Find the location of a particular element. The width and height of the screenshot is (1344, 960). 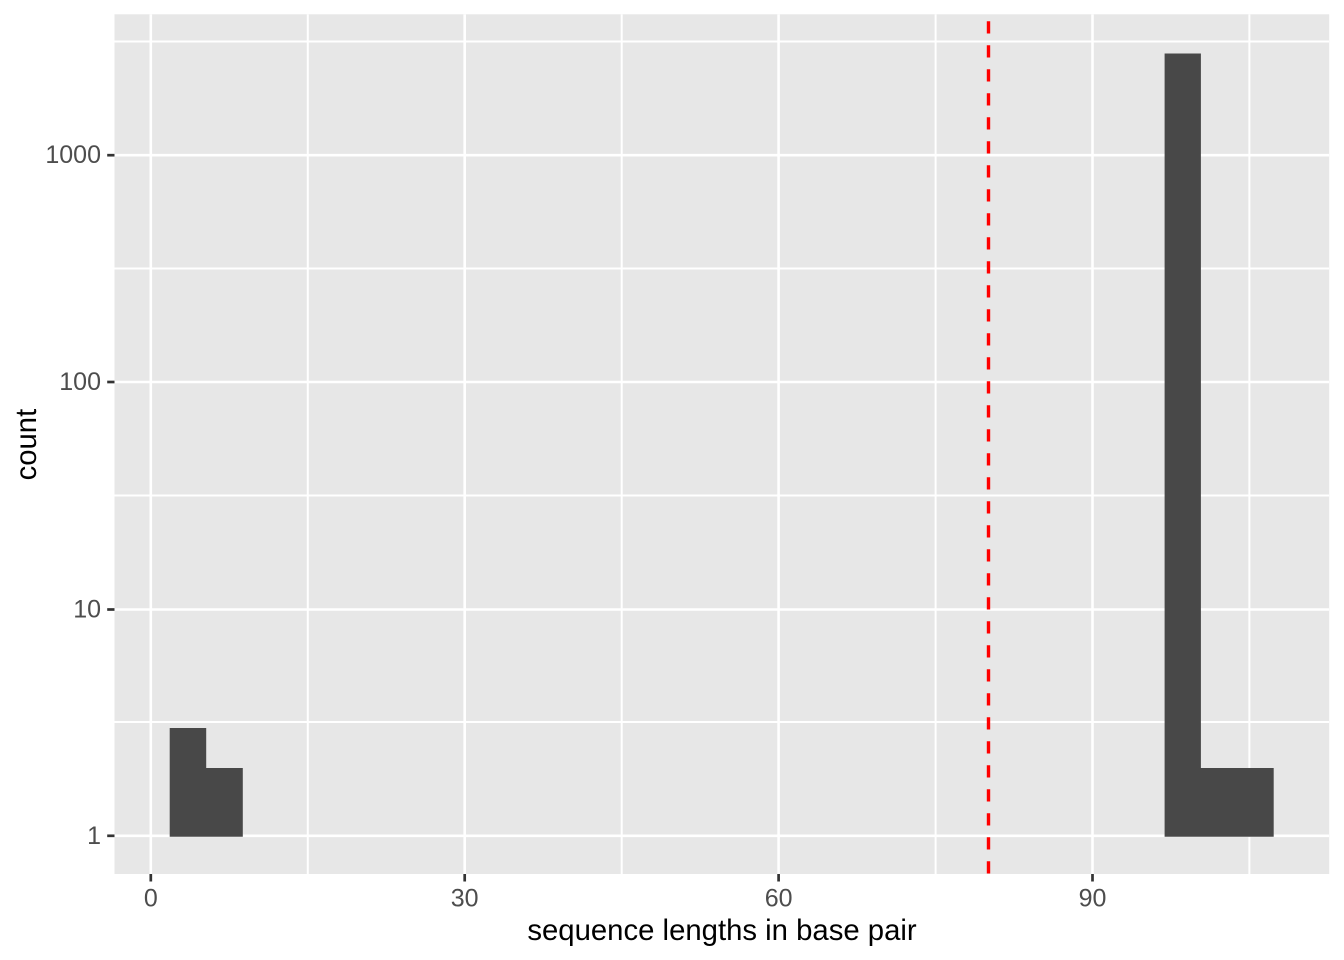

svg-text: 100 is located at coordinates (80, 382).